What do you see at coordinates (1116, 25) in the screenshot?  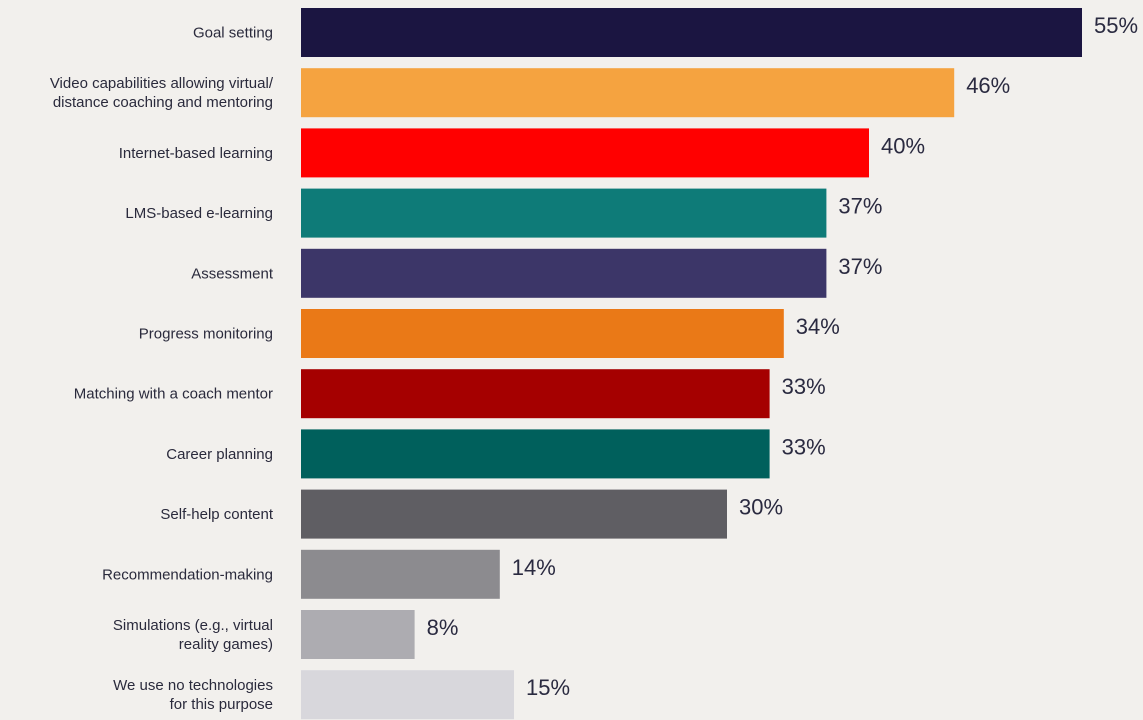 I see `value-label-0: 55%` at bounding box center [1116, 25].